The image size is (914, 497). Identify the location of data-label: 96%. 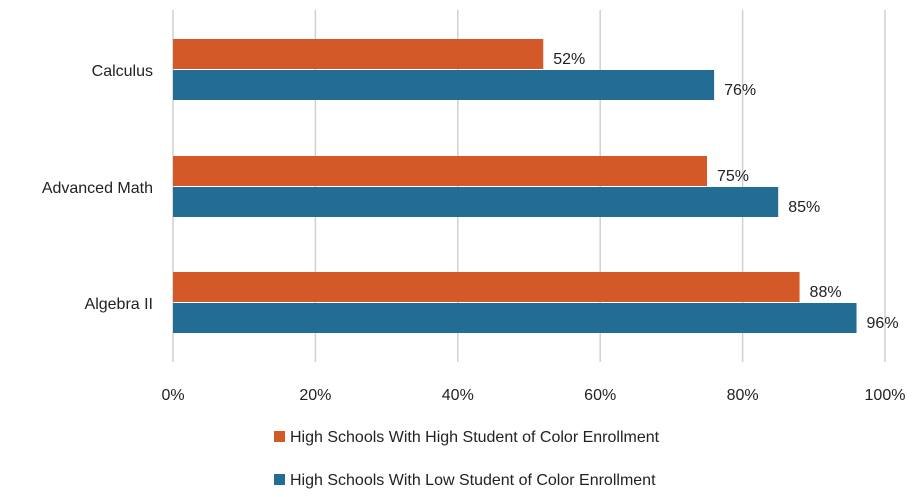
(883, 323).